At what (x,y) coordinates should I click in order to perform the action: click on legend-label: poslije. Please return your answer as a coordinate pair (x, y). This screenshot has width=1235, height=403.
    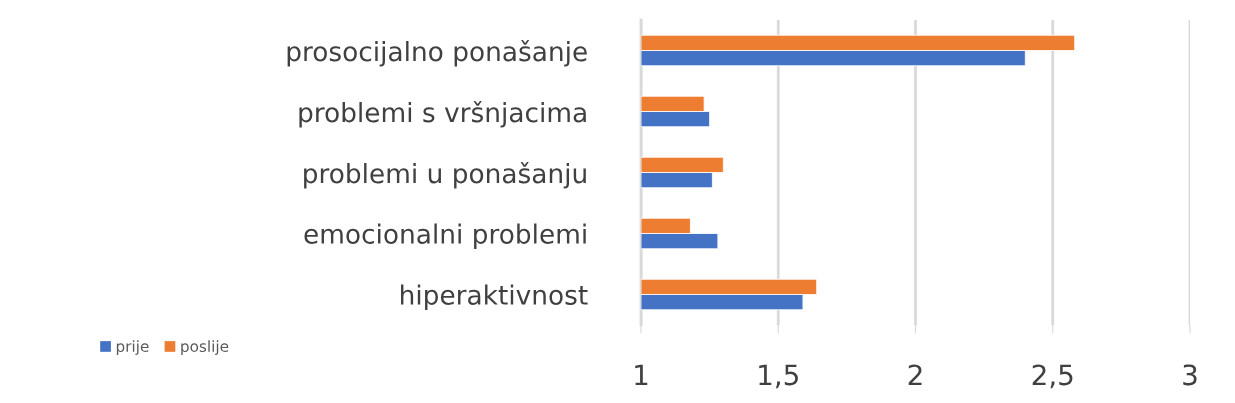
    Looking at the image, I should click on (205, 347).